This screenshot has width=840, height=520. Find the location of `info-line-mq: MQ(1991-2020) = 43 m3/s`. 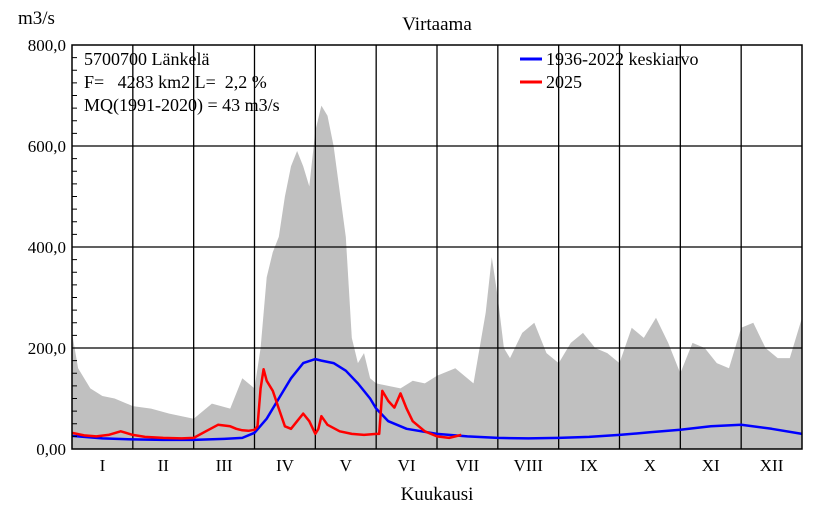

info-line-mq: MQ(1991-2020) = 43 m3/s is located at coordinates (182, 105).